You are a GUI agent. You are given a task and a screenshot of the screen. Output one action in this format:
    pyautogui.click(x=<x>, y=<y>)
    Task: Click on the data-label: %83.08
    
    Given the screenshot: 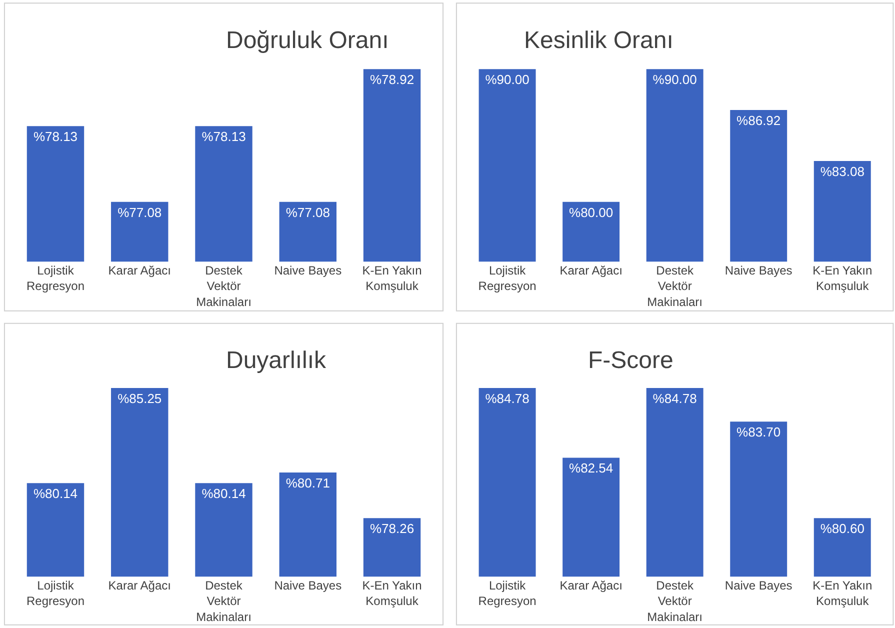 What is the action you would take?
    pyautogui.click(x=842, y=171)
    